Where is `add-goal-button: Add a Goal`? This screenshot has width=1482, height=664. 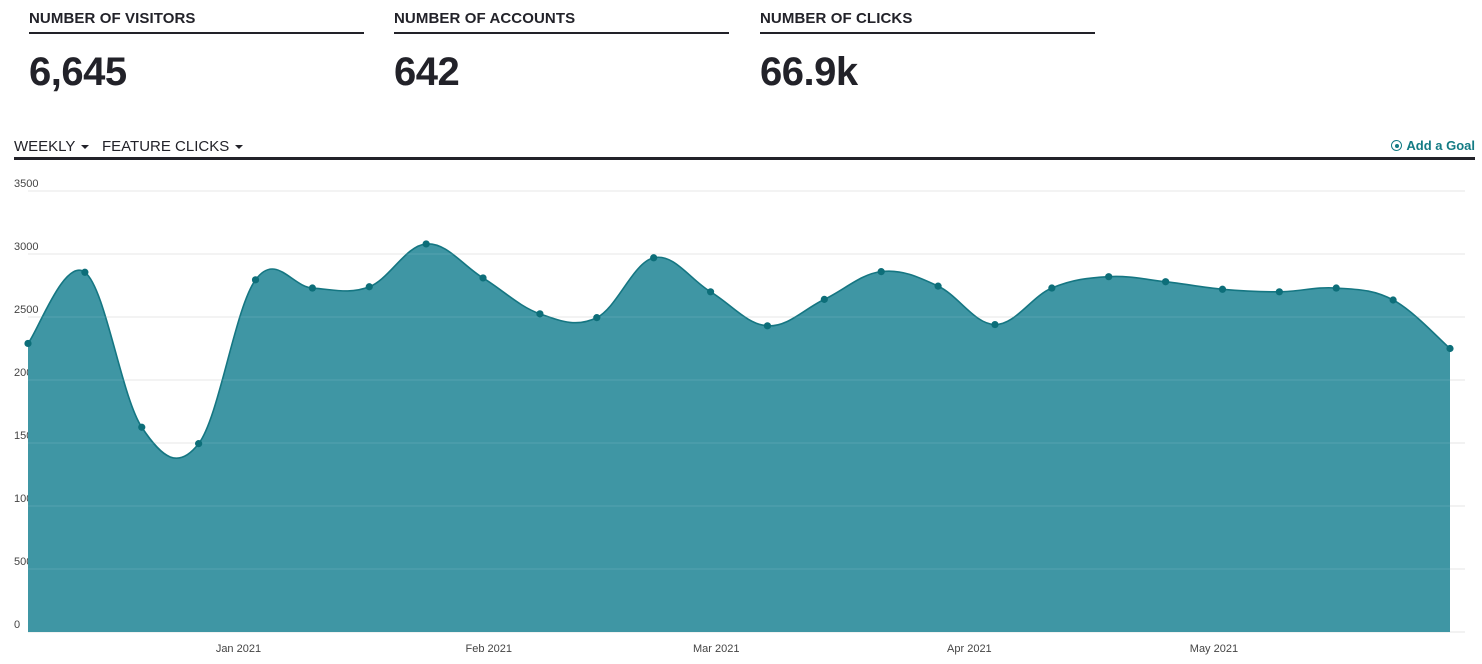
add-goal-button: Add a Goal is located at coordinates (1433, 145).